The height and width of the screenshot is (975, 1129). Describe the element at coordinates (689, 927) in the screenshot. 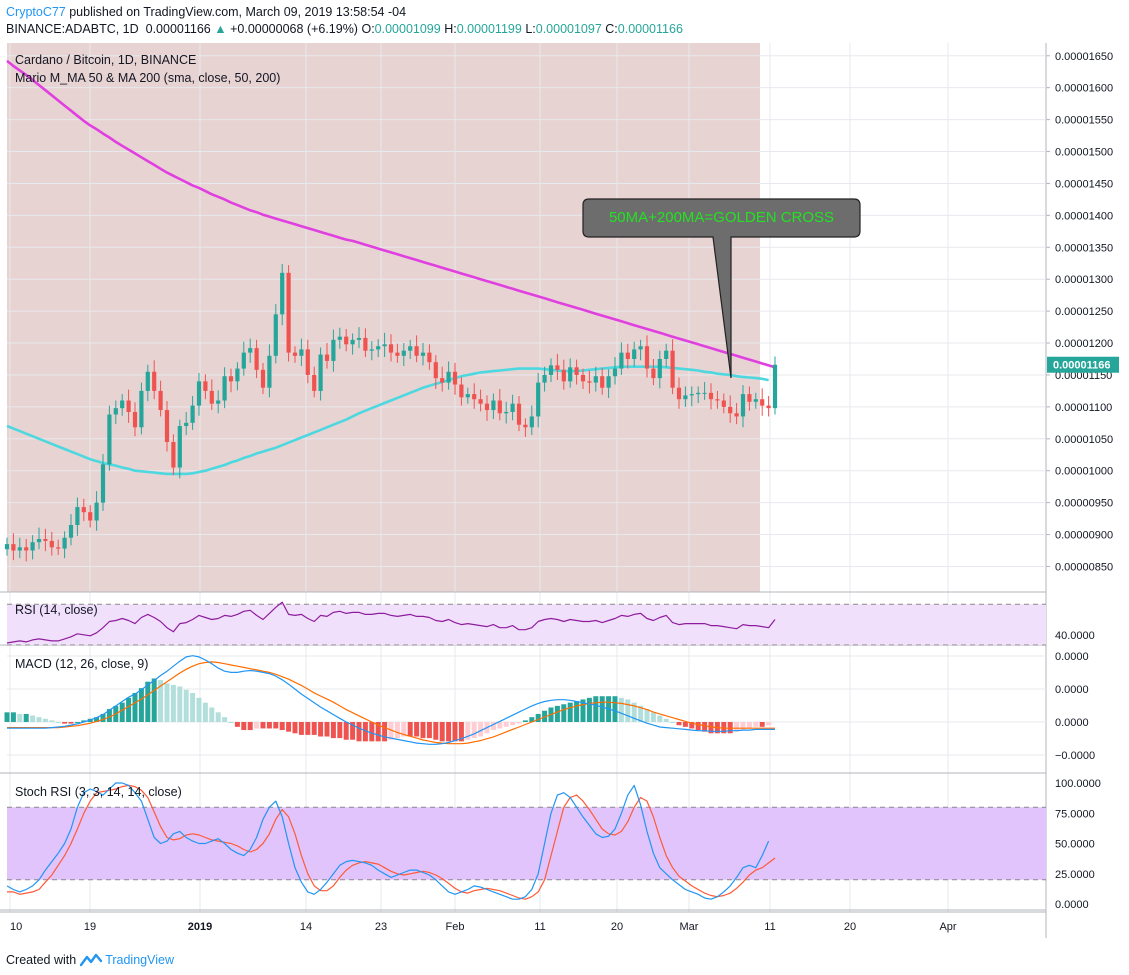

I see `time-axis-label: Mar` at that location.